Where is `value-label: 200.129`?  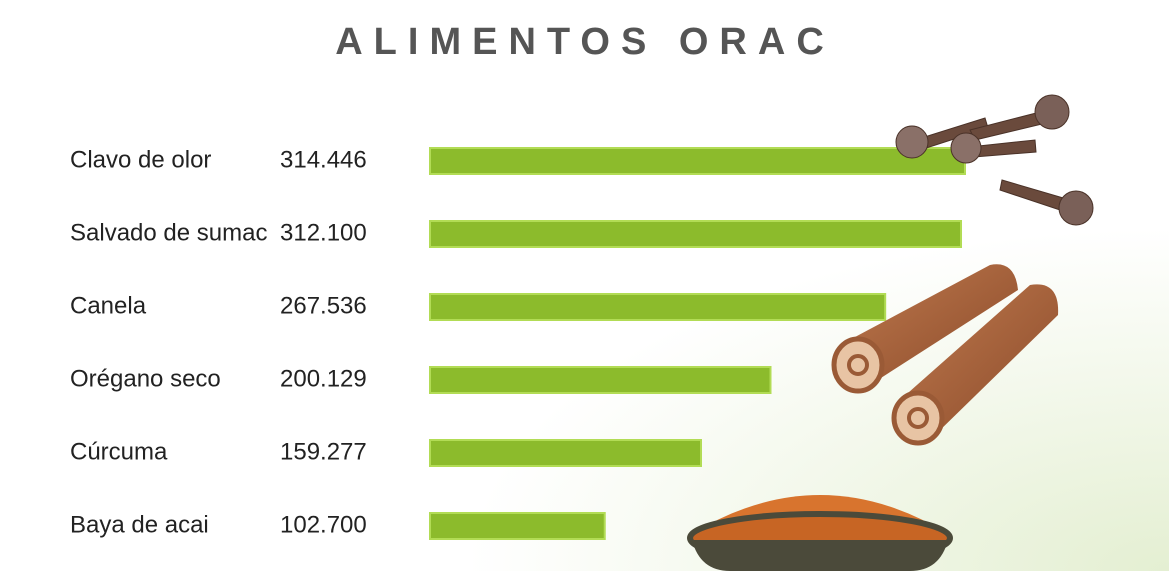
value-label: 200.129 is located at coordinates (323, 378).